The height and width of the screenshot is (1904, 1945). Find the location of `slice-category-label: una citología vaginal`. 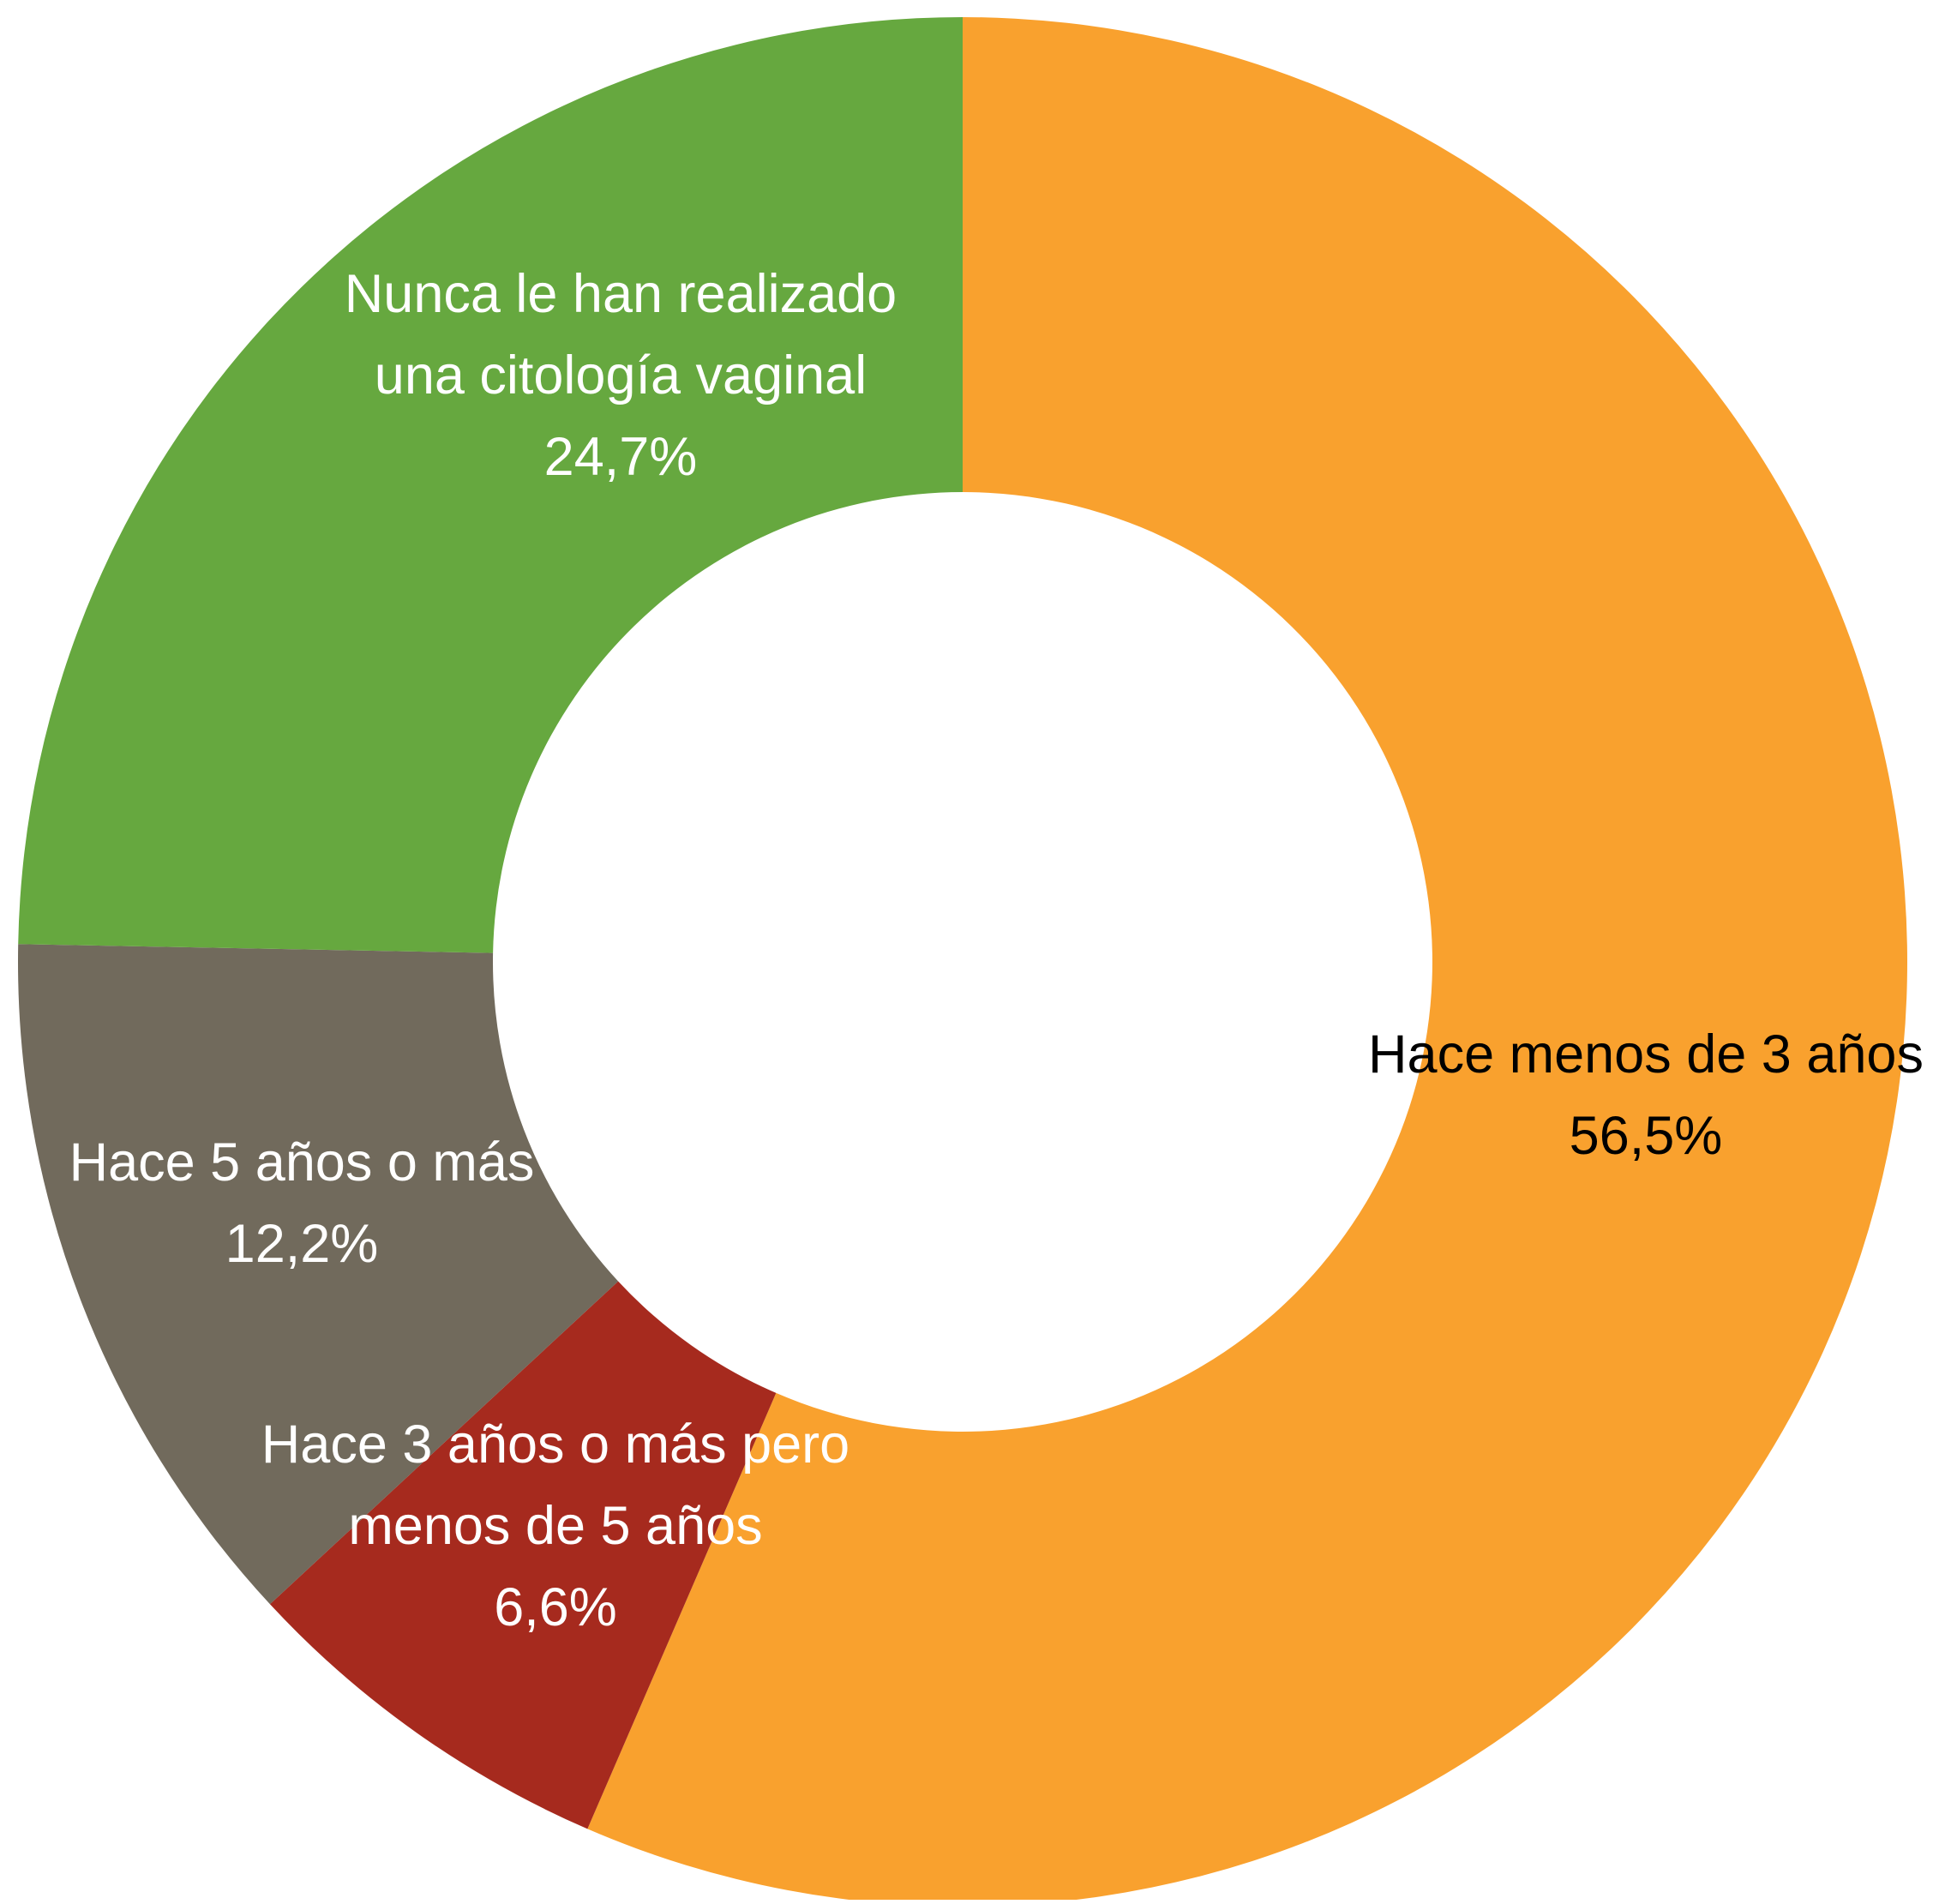

slice-category-label: una citología vaginal is located at coordinates (621, 375).